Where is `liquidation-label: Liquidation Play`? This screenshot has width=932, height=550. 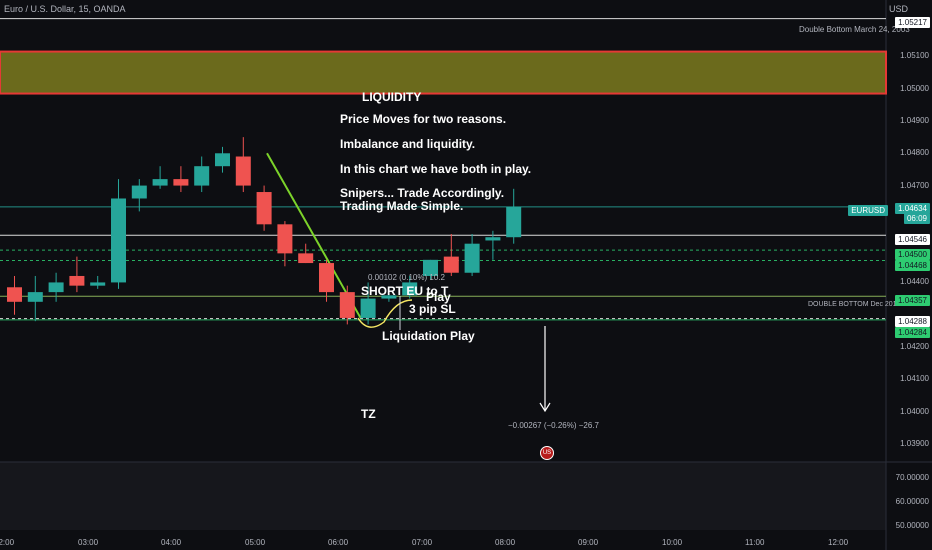
liquidation-label: Liquidation Play is located at coordinates (428, 336).